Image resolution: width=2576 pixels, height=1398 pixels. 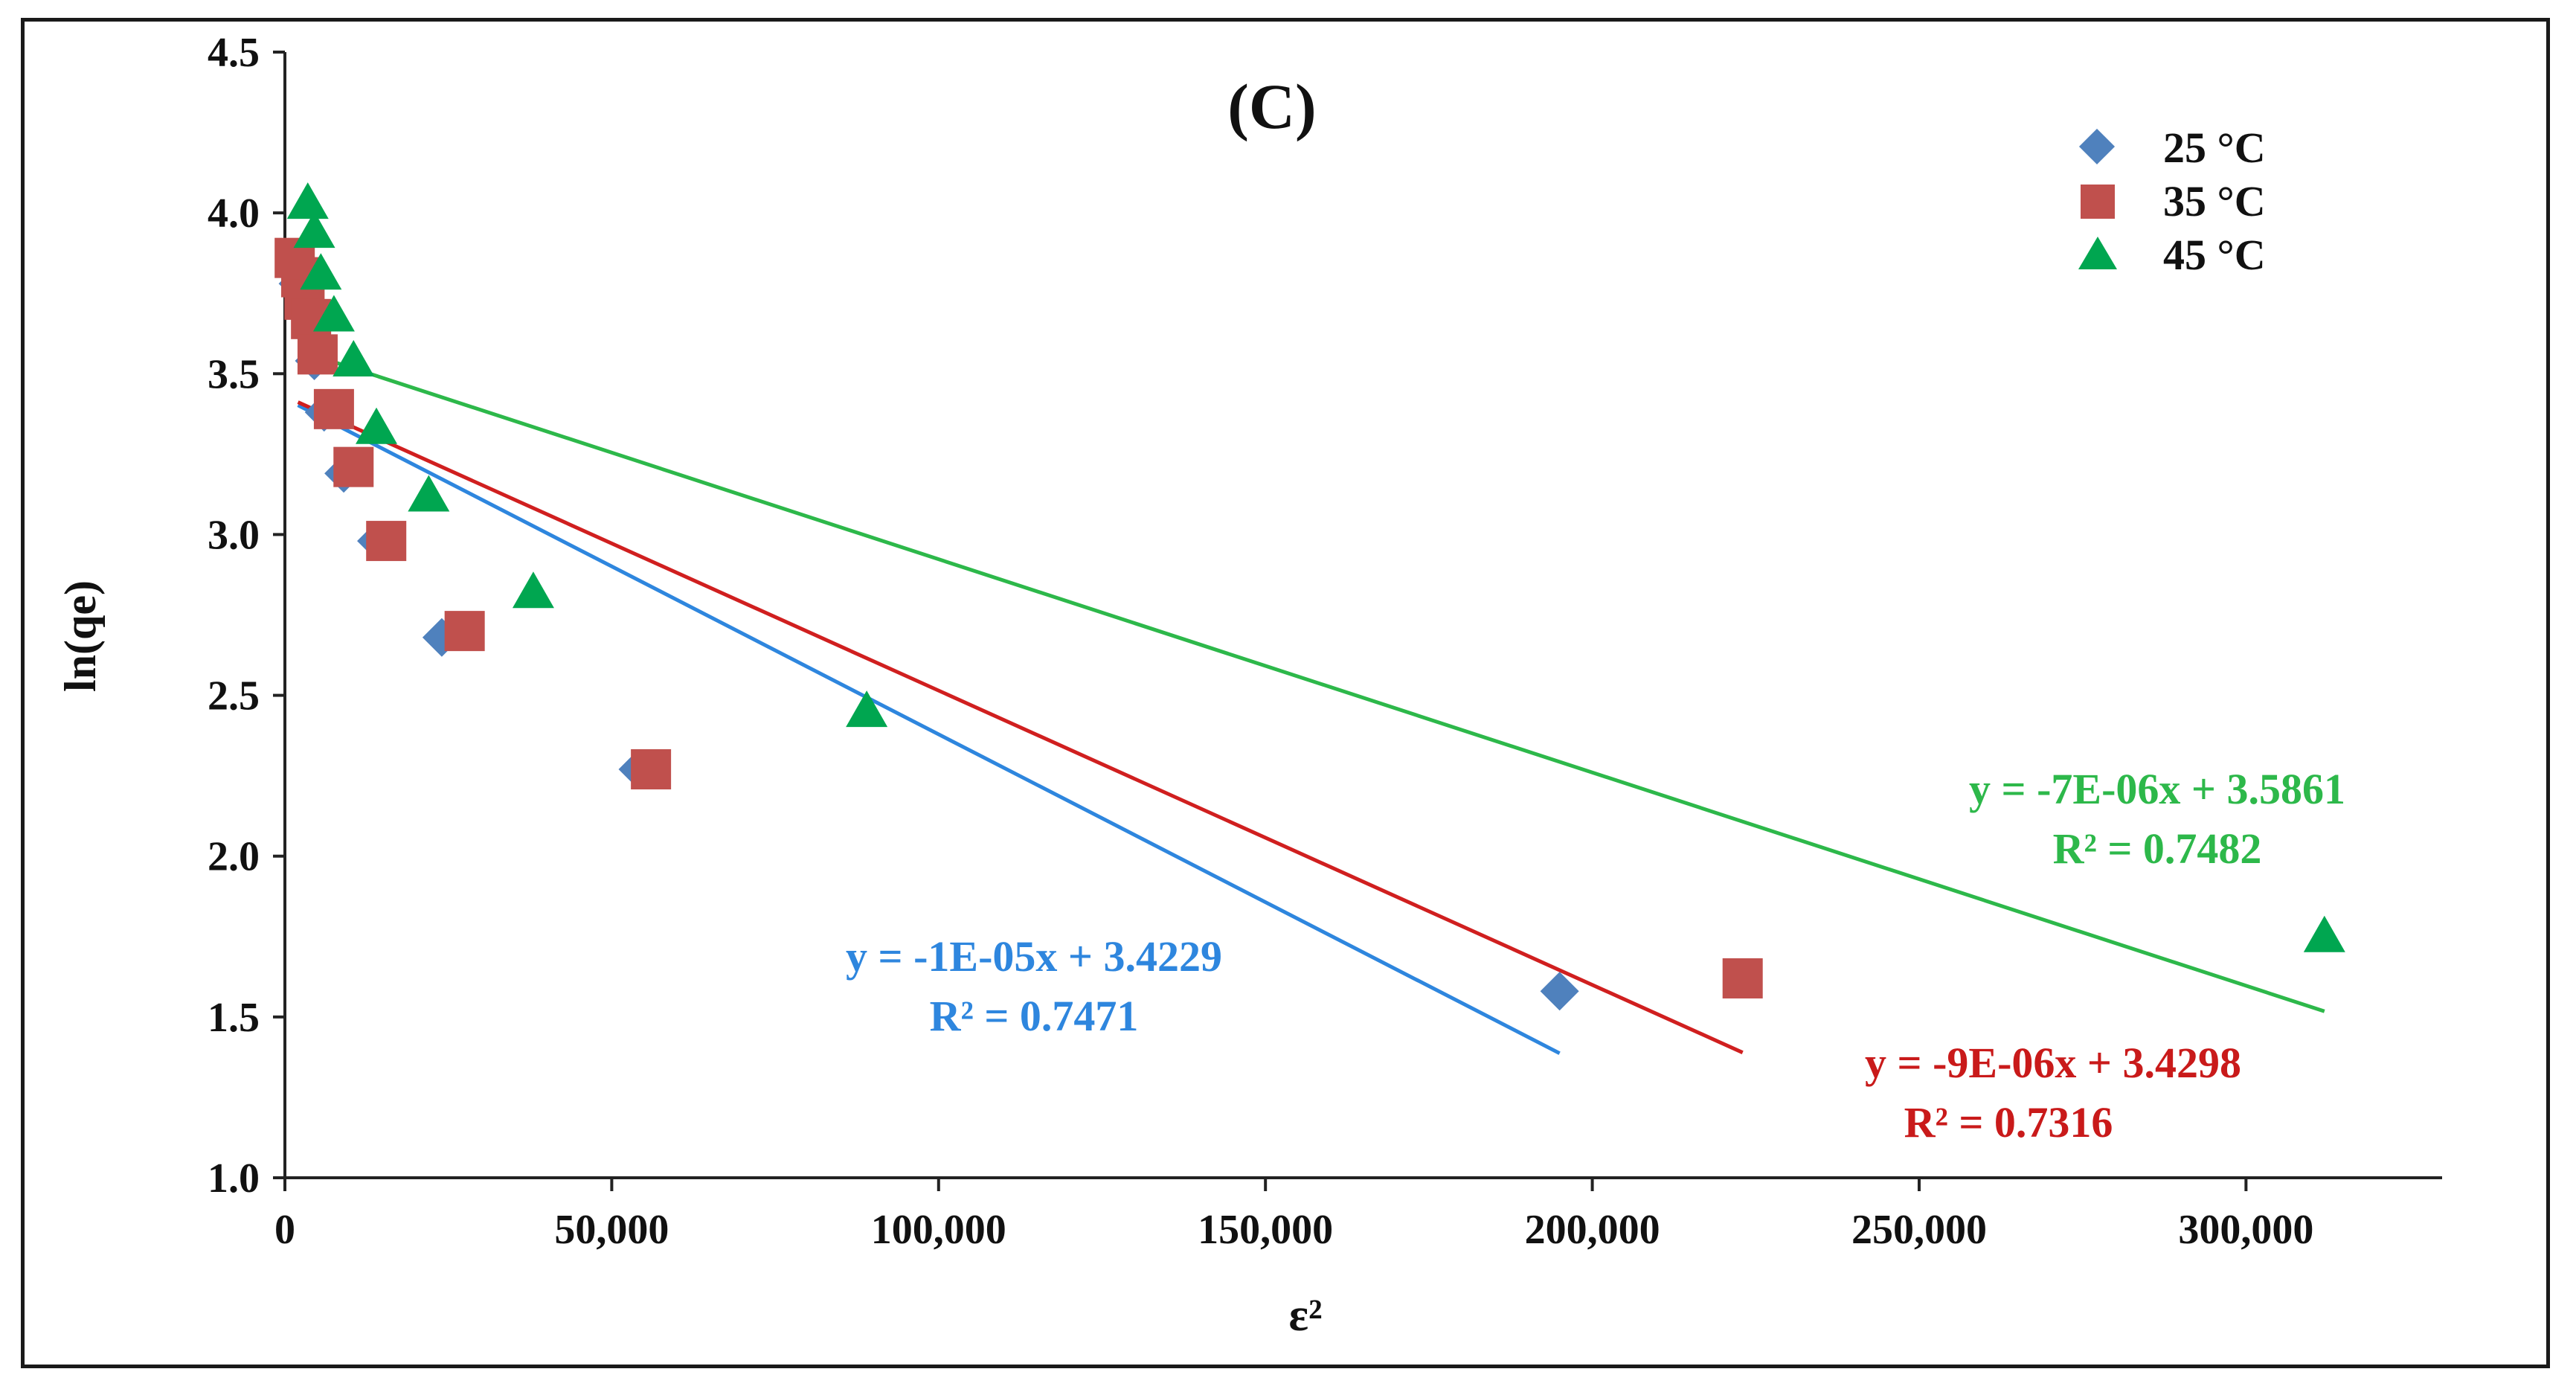 I want to click on legend-label-25c: 25 °C, so click(x=2214, y=148).